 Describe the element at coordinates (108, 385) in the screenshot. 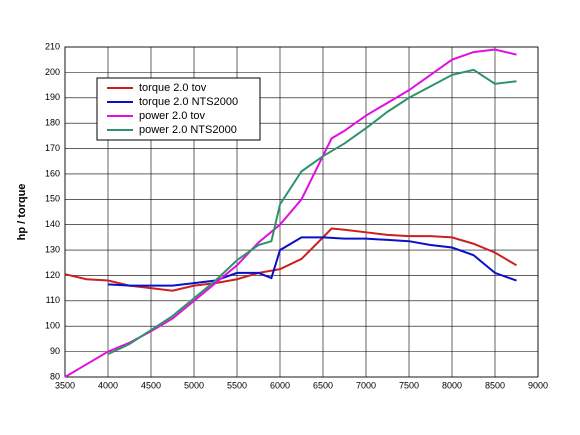

I see `x-tick-label: 4000` at that location.